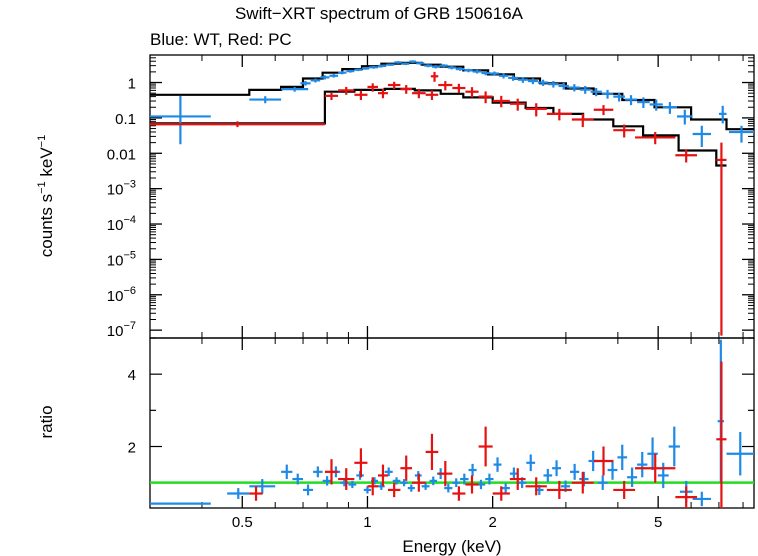 This screenshot has width=758, height=556. Describe the element at coordinates (379, 13) in the screenshot. I see `chart-title: Swift−XRT spectrum of GRB 150616A` at that location.